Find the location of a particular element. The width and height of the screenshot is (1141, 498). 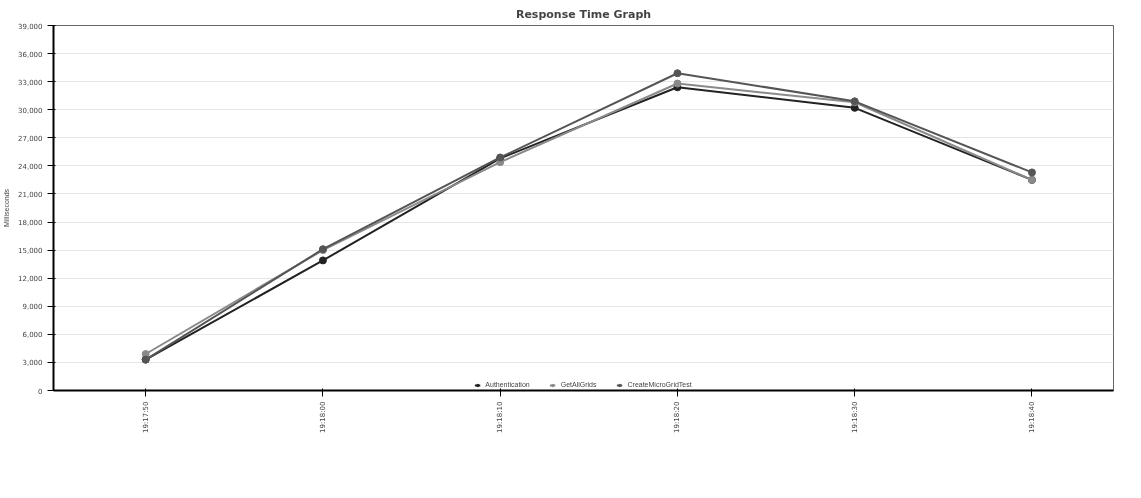

chart-title: Response Time Graph is located at coordinates (583, 14).